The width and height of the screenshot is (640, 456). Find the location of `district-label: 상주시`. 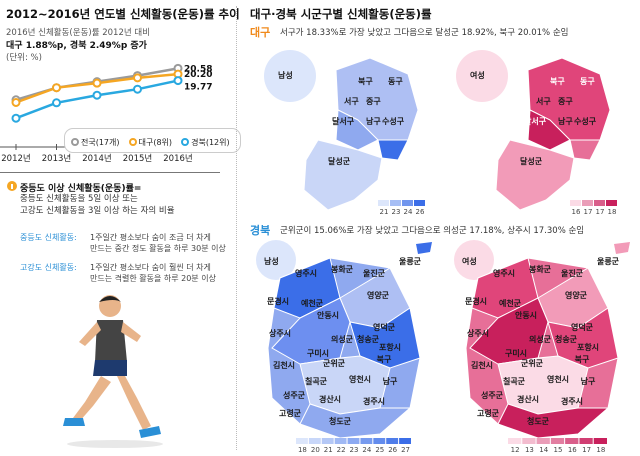

district-label: 상주시 is located at coordinates (478, 333).